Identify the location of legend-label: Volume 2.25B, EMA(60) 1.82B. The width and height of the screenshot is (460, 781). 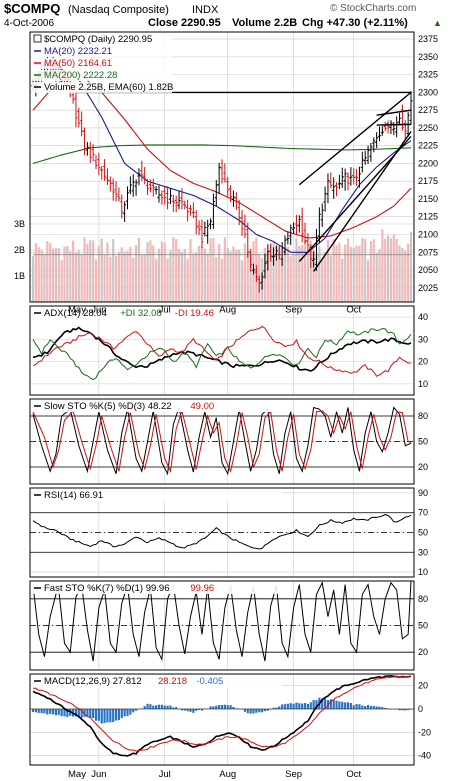
(108, 87).